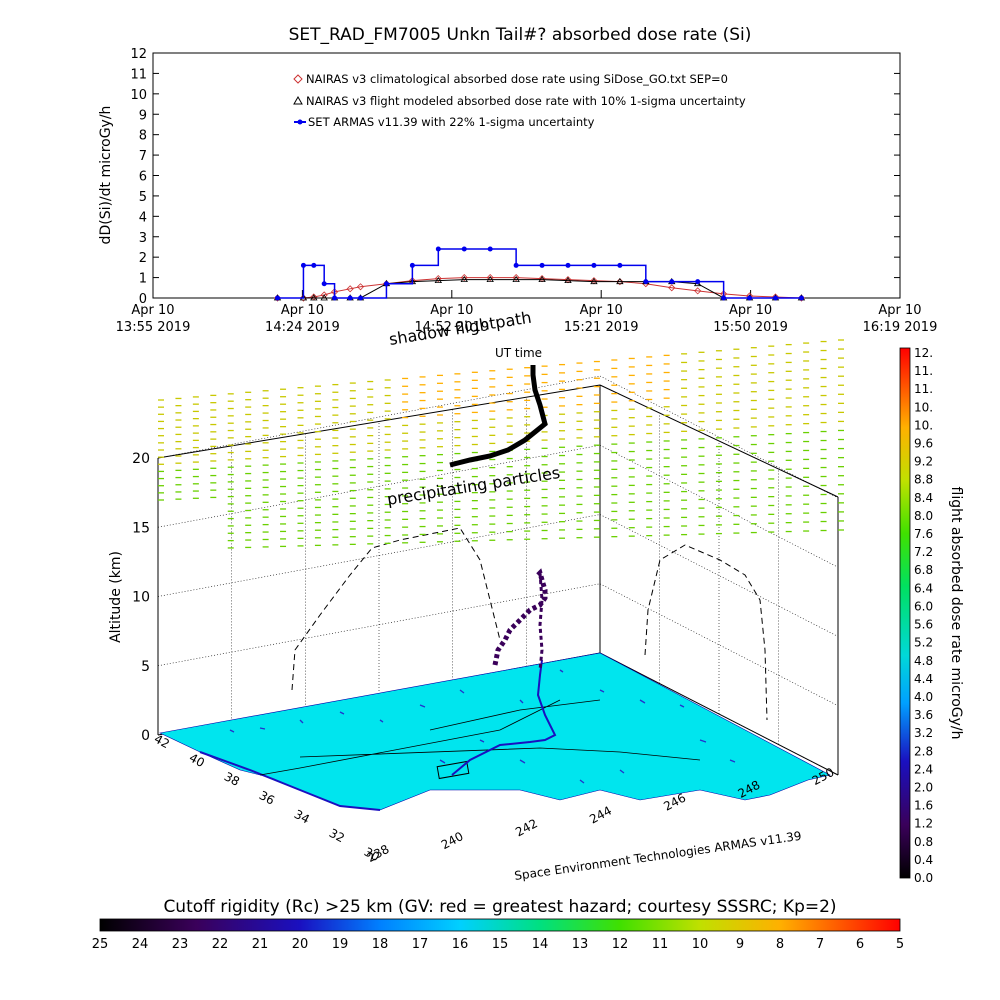  Describe the element at coordinates (923, 570) in the screenshot. I see `dose-tick-label: 6.8` at that location.